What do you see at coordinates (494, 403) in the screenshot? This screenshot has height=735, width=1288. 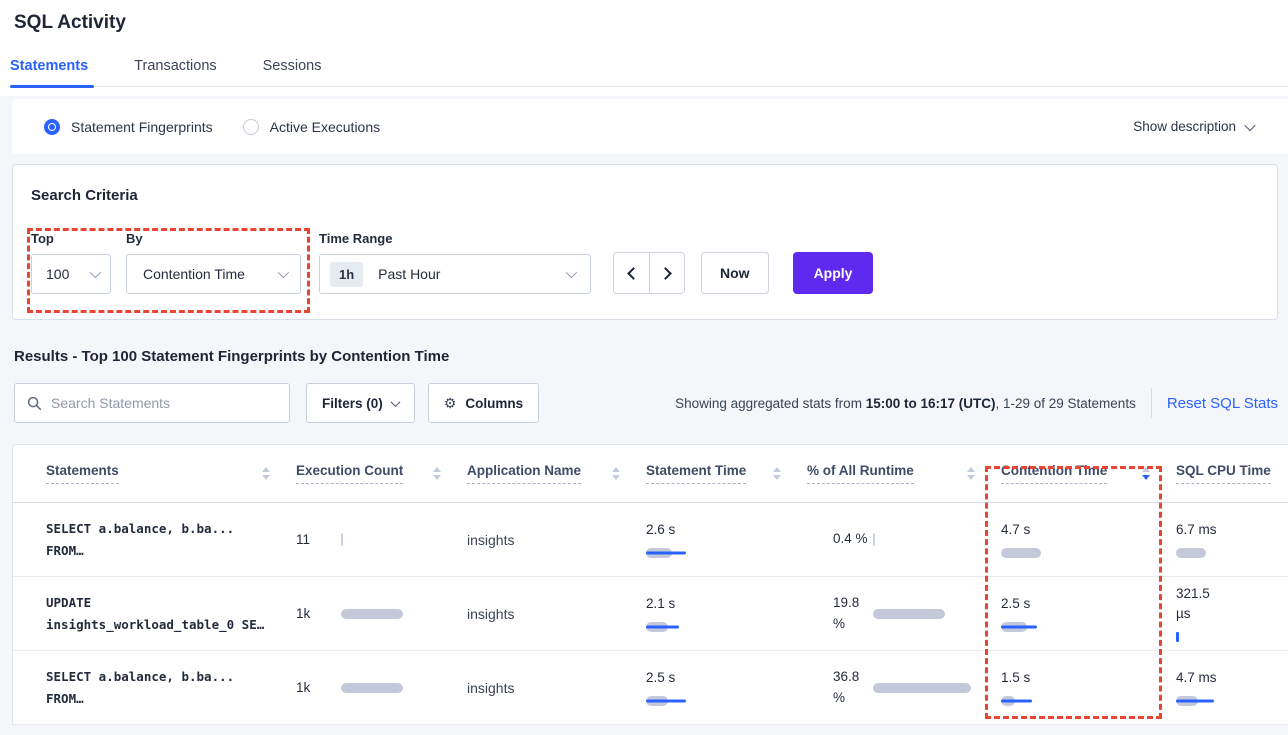 I see `columns-label: Columns` at bounding box center [494, 403].